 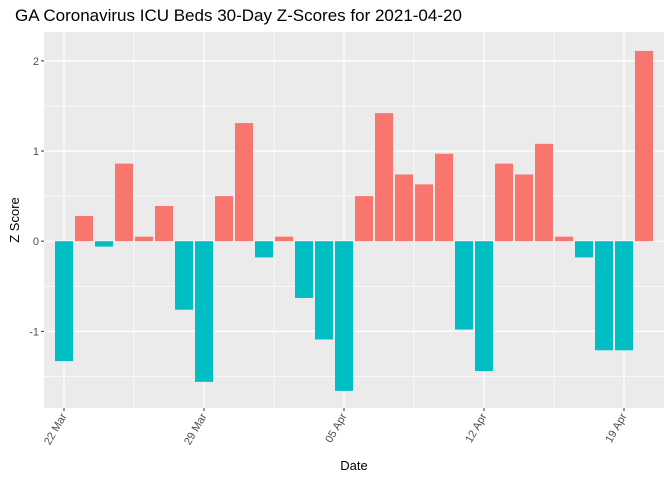 What do you see at coordinates (353, 465) in the screenshot?
I see `x-axis-title: Date` at bounding box center [353, 465].